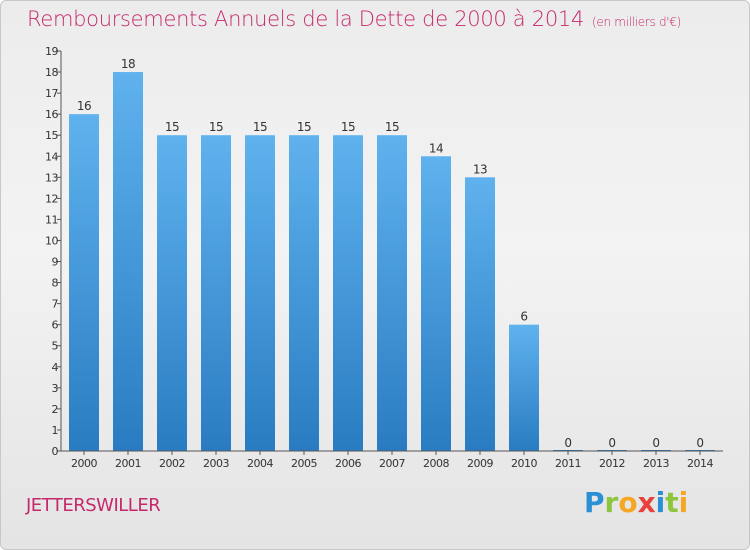 The width and height of the screenshot is (750, 550). I want to click on y-tick-label: 16, so click(51, 114).